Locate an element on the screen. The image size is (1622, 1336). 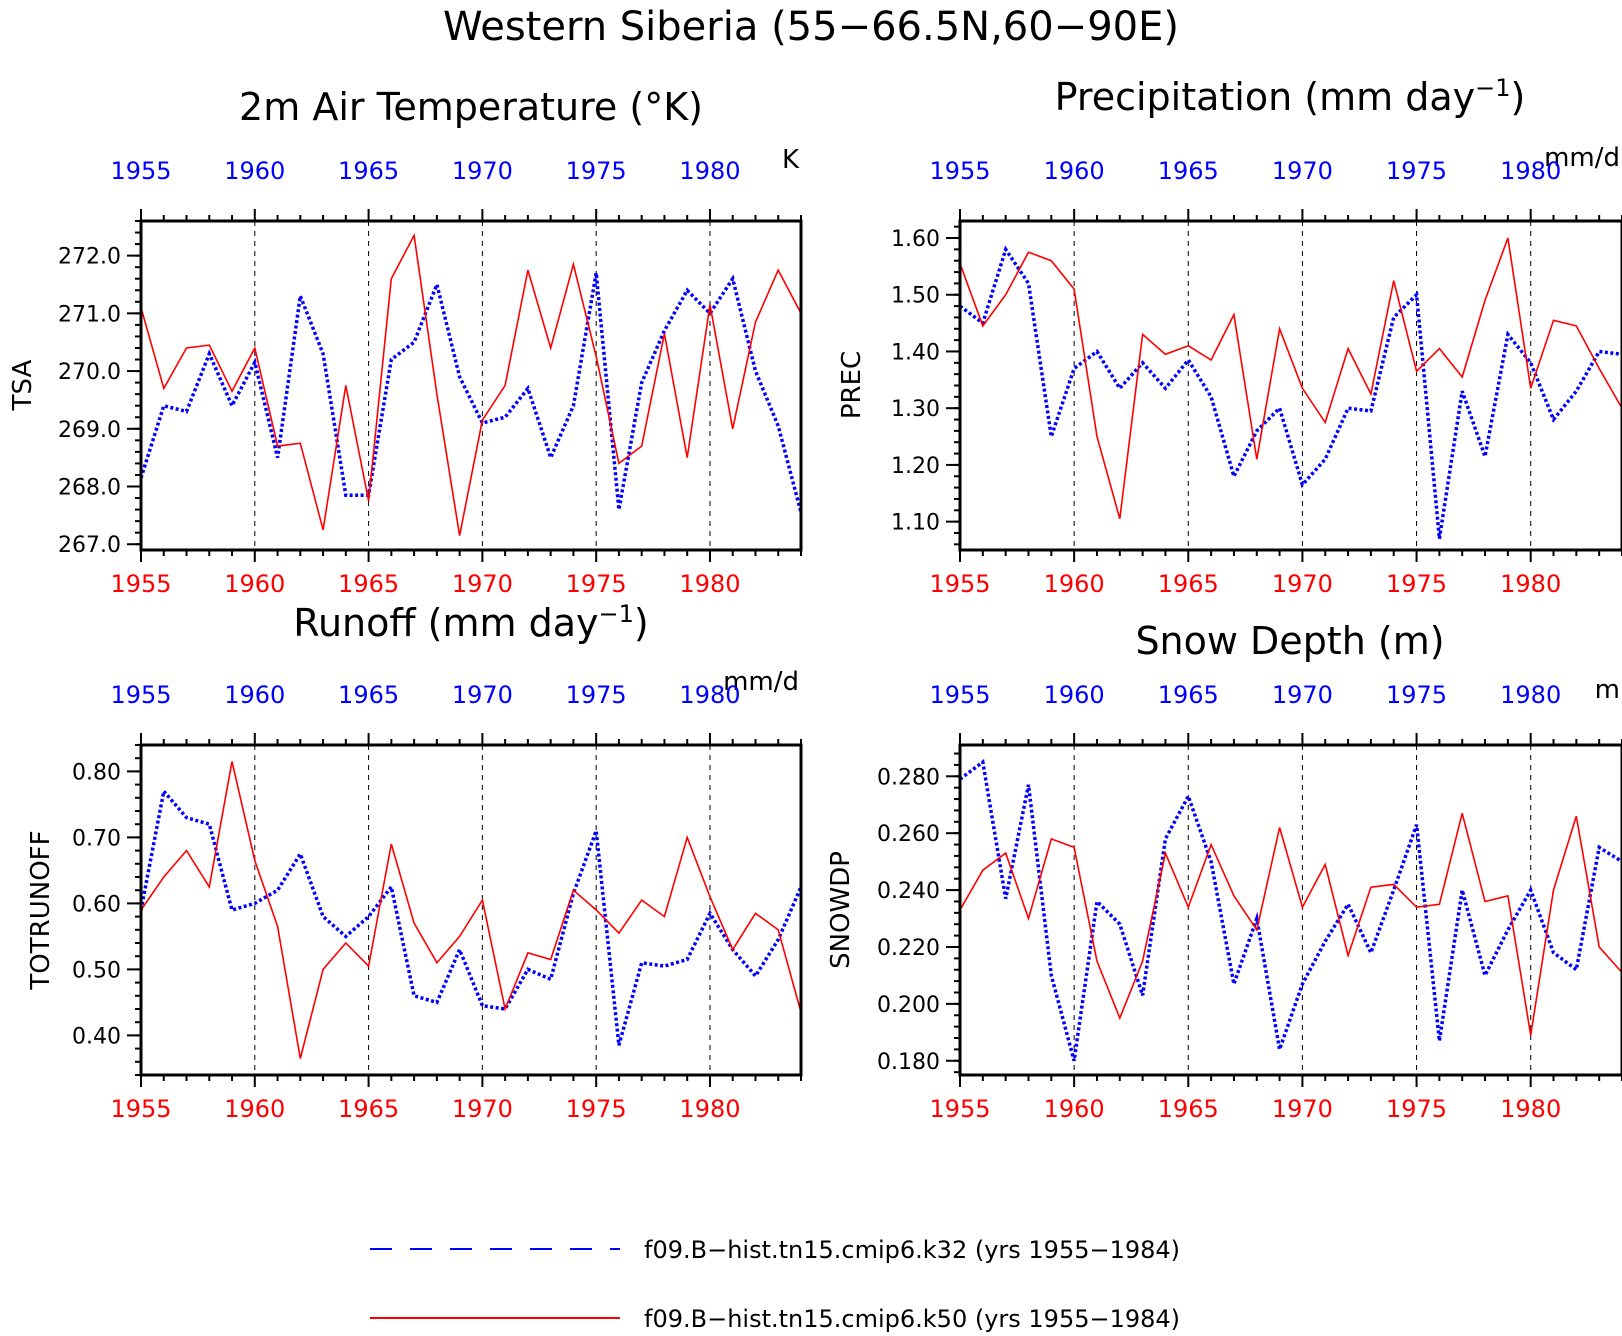
panel-title: Precipitation (mm day−1) is located at coordinates (1290, 96).